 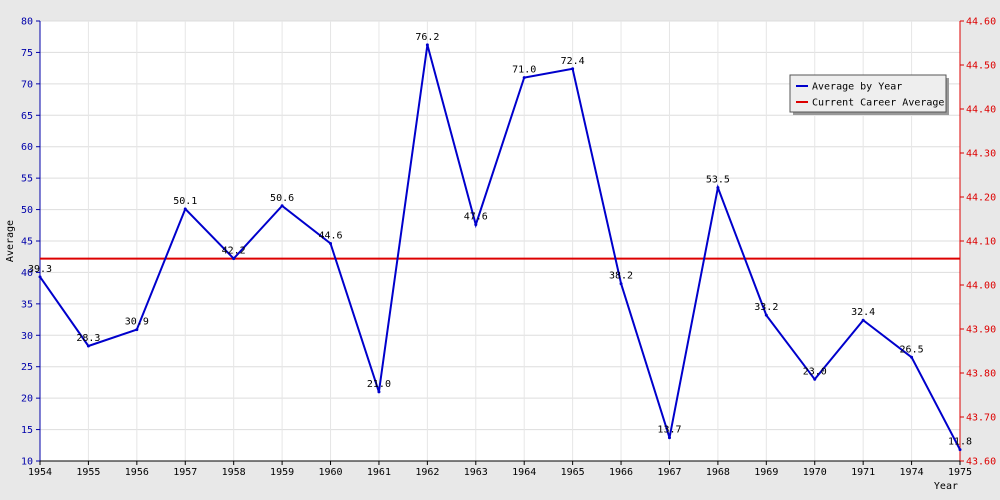 What do you see at coordinates (234, 251) in the screenshot?
I see `data-label: 42.2` at bounding box center [234, 251].